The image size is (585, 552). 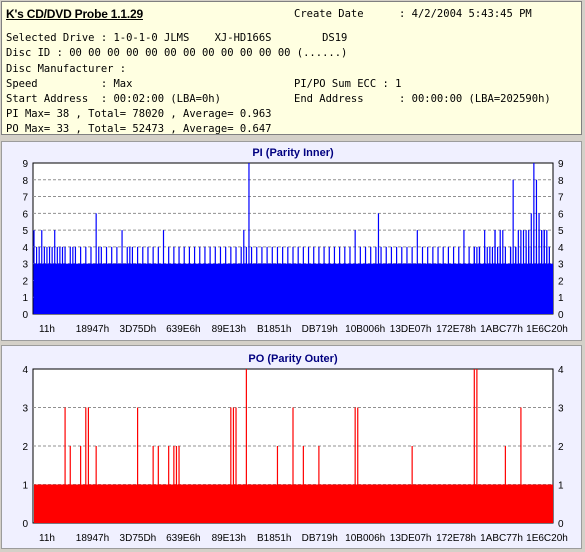 I want to click on create-date-value: : 4/2/2004 5:43:45 PM, so click(x=465, y=14).